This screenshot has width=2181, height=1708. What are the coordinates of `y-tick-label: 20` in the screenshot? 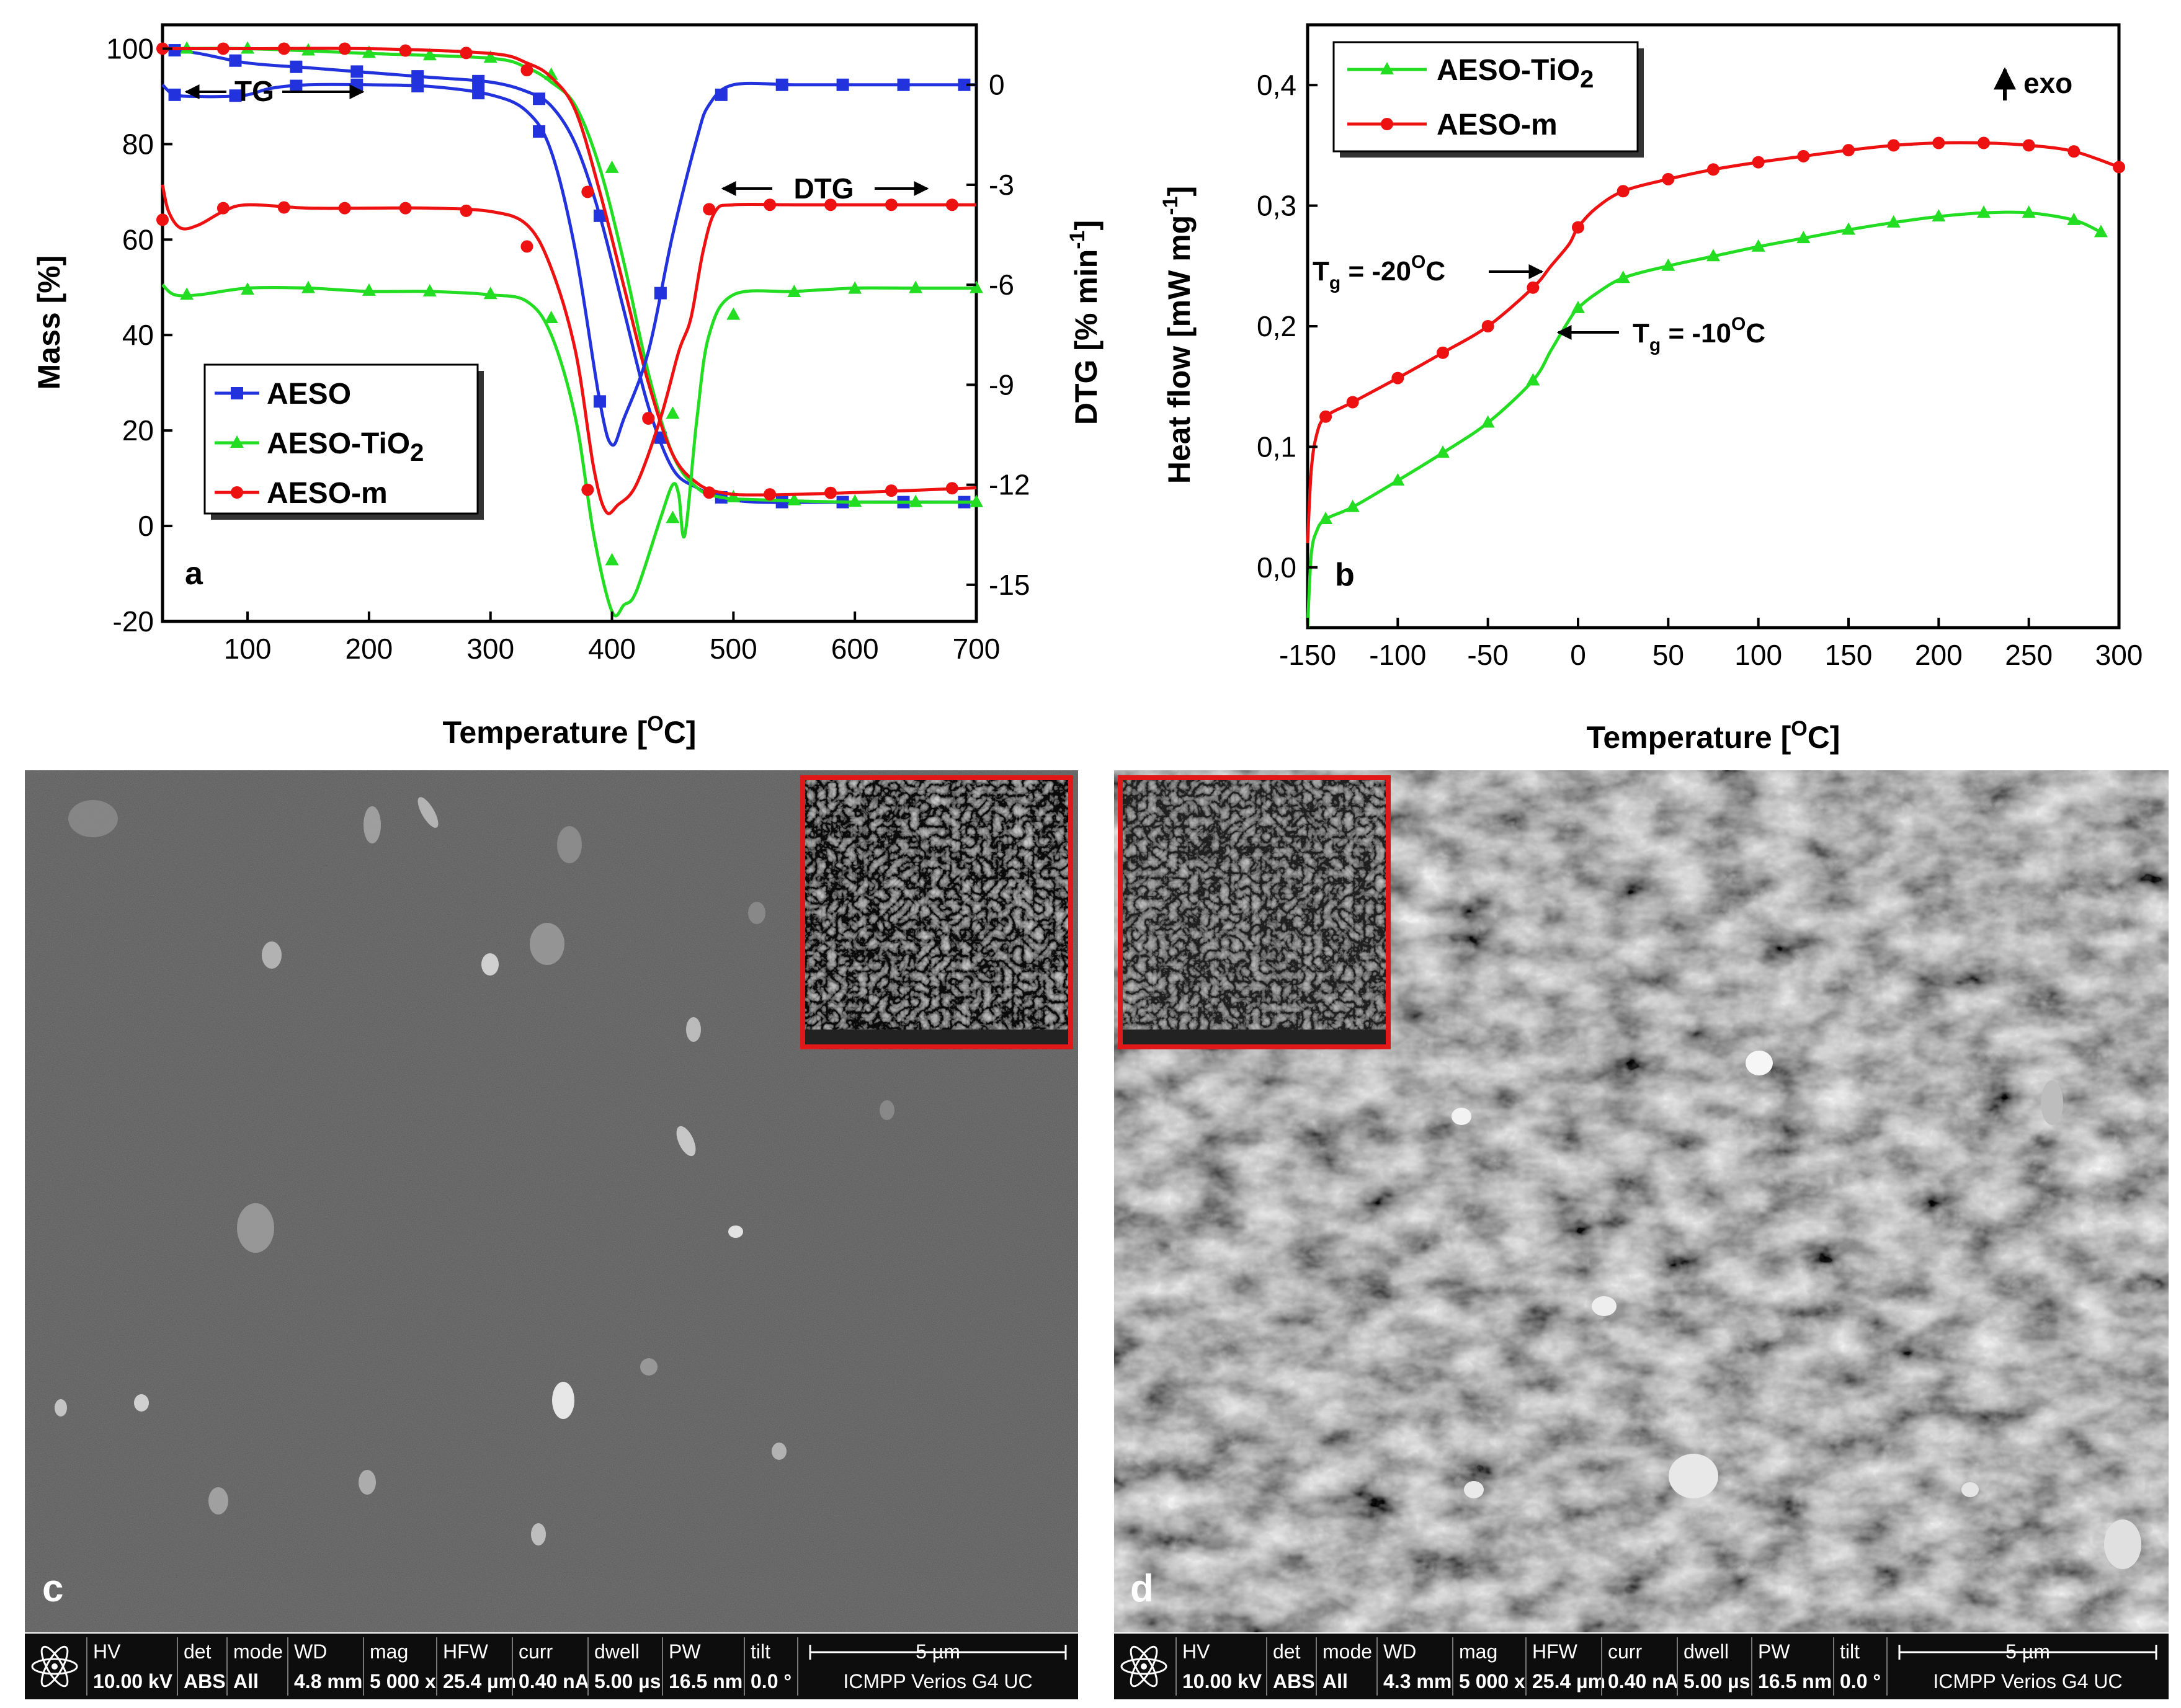 It's located at (138, 430).